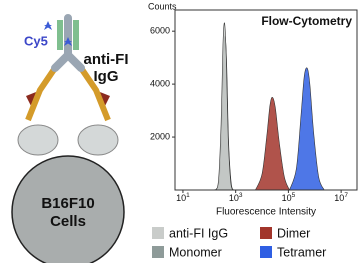 This screenshot has width=359, height=263. Describe the element at coordinates (68, 35) in the screenshot. I see `antibody-arm` at that location.